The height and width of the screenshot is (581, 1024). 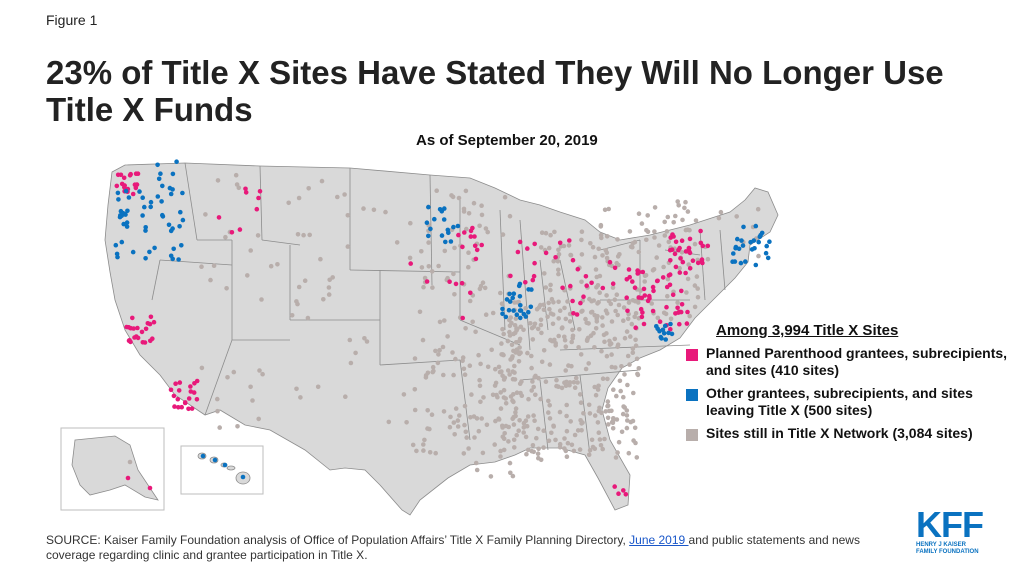 What do you see at coordinates (950, 524) in the screenshot?
I see `logo-mark: KFF` at bounding box center [950, 524].